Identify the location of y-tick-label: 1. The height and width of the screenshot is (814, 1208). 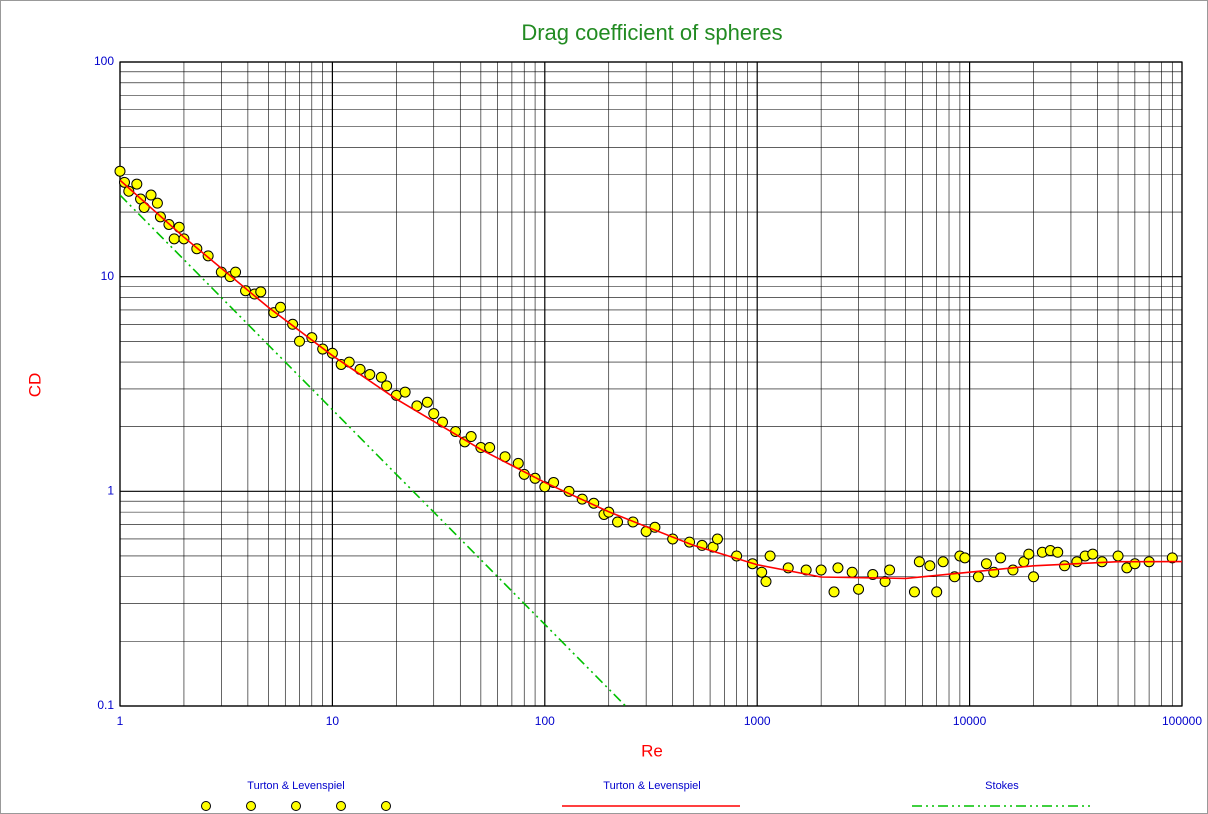
(110, 491).